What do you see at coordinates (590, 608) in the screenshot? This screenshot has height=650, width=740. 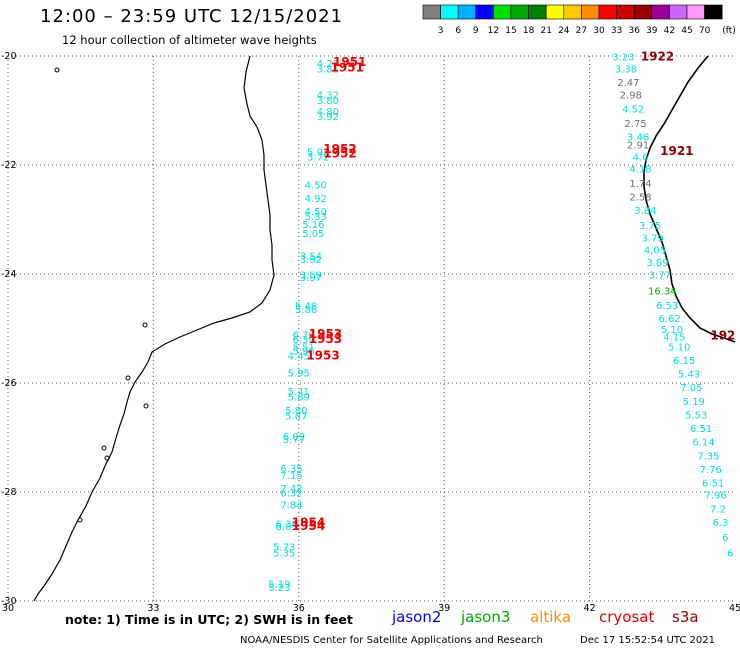 I see `lon-tick-label: 42` at bounding box center [590, 608].